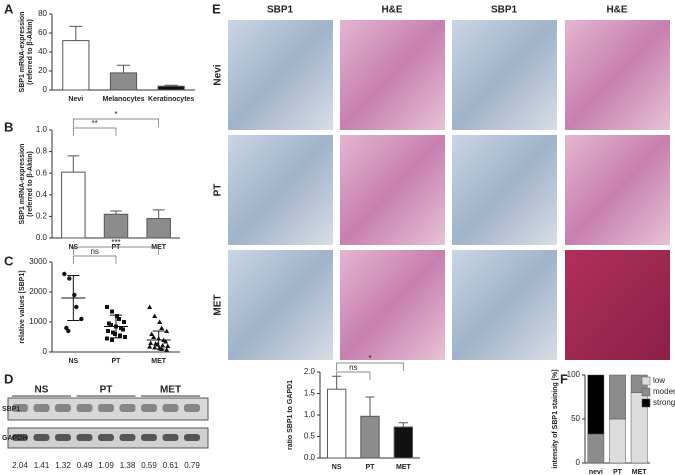  Describe the element at coordinates (95, 123) in the screenshot. I see `significance: **` at that location.